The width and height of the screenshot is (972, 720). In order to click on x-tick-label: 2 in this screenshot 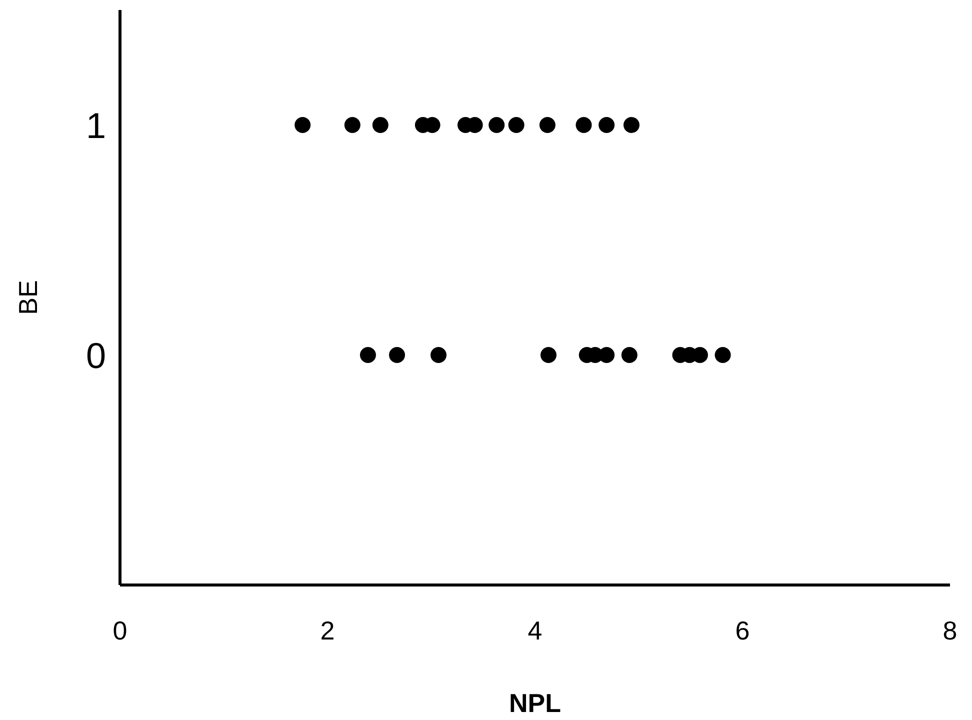, I will do `click(327, 630)`.